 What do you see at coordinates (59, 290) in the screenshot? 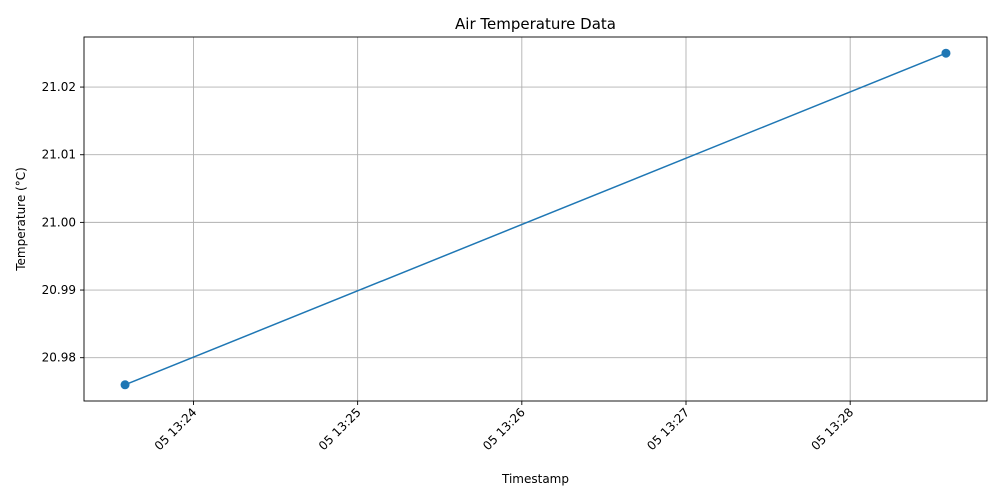
I see `y-tick-label: 20.99` at bounding box center [59, 290].